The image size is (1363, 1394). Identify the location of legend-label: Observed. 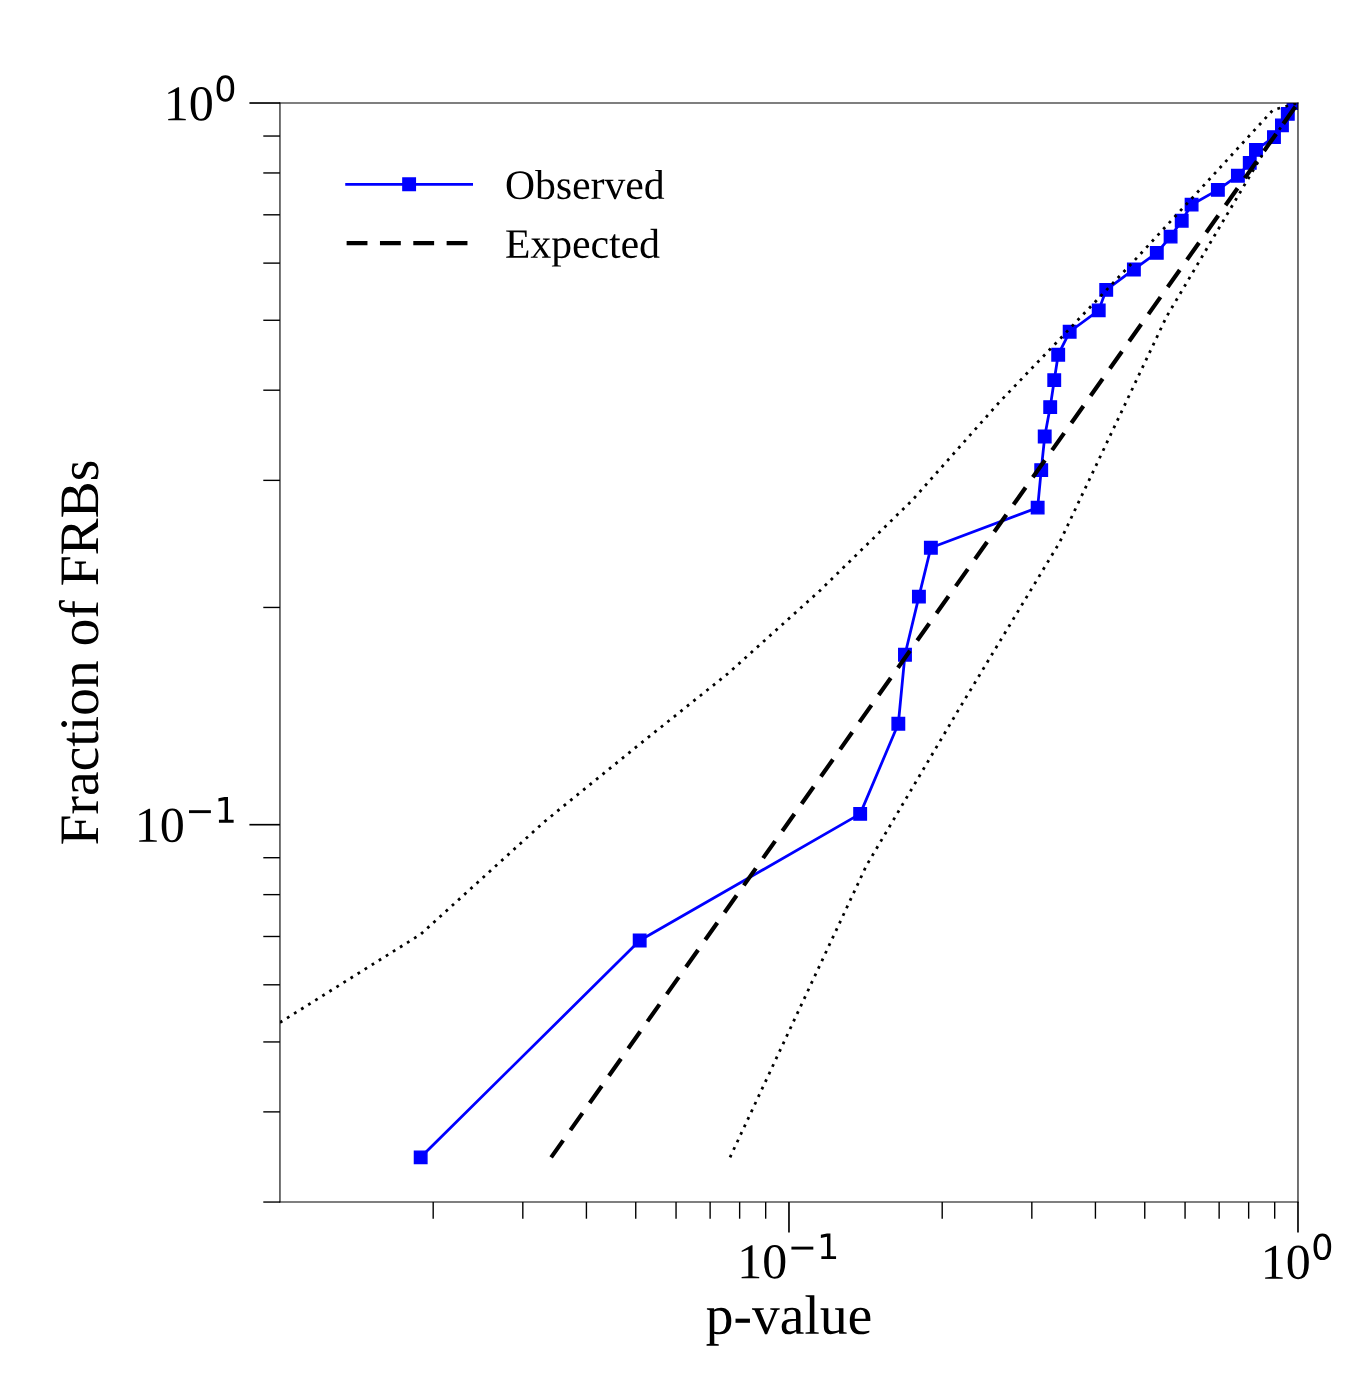
(585, 184).